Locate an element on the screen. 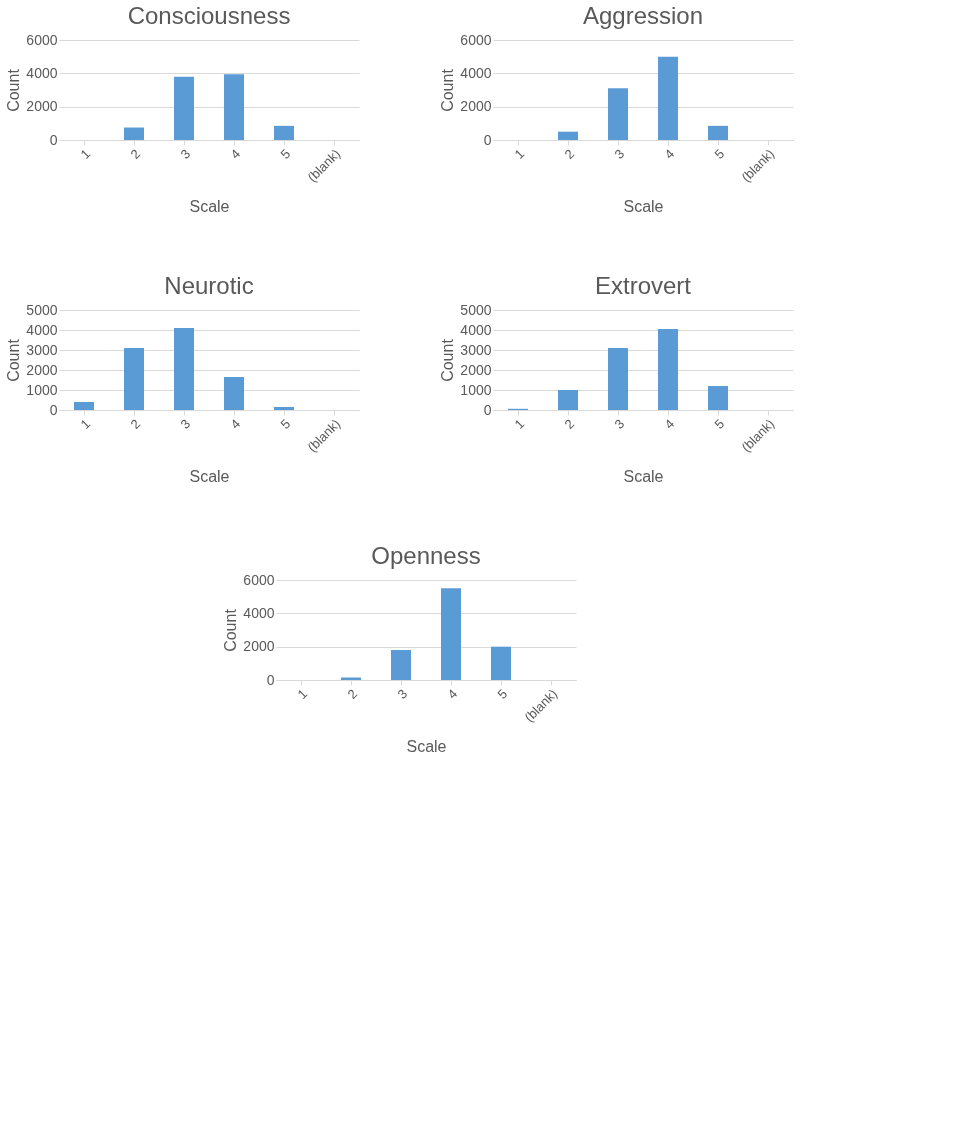 The height and width of the screenshot is (1124, 963). chart-title: Consciousness is located at coordinates (209, 15).